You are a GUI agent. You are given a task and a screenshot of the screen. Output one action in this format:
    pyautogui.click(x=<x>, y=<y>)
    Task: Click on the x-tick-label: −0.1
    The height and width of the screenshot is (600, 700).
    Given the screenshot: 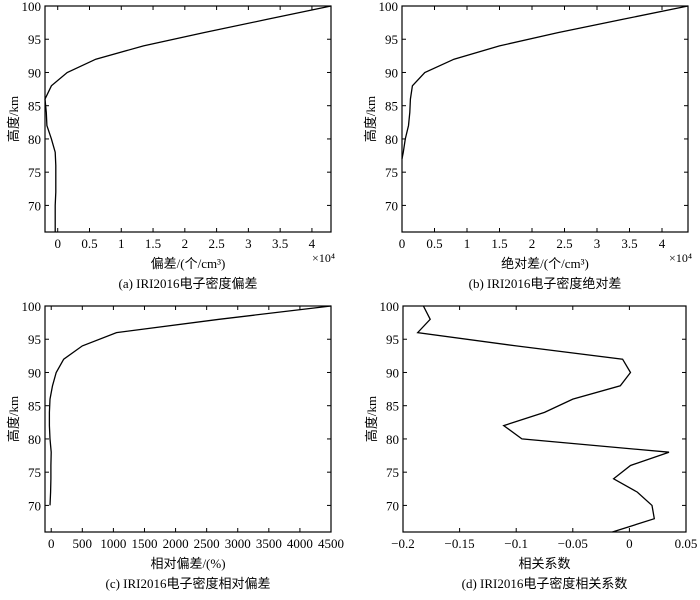 What is the action you would take?
    pyautogui.click(x=516, y=543)
    